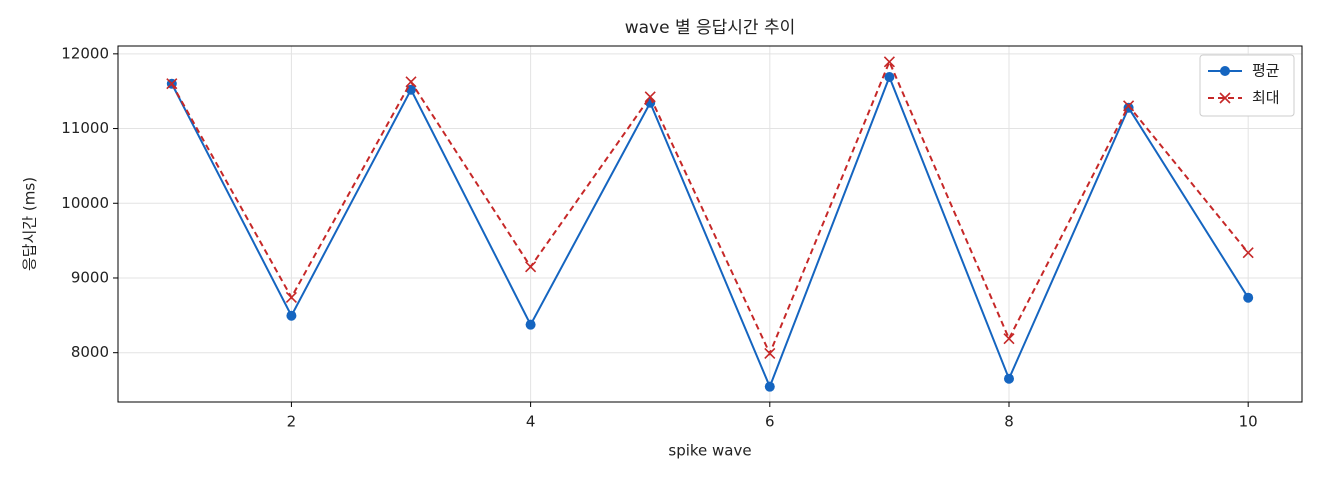  Describe the element at coordinates (710, 28) in the screenshot. I see `chart-title: wave 별 응답시간 추이` at that location.